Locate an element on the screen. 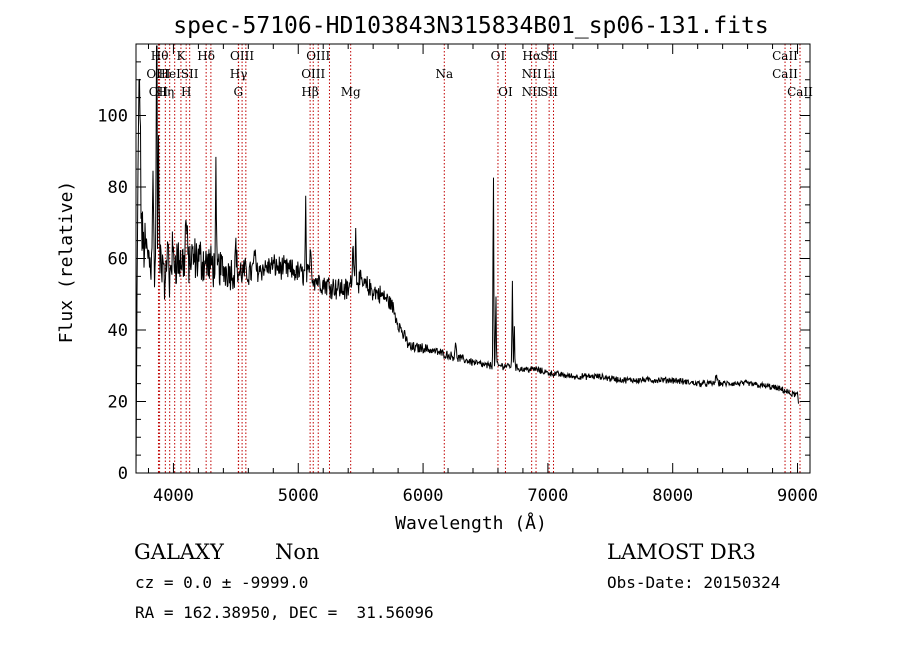  x-tick-label: 4000 is located at coordinates (173, 496).